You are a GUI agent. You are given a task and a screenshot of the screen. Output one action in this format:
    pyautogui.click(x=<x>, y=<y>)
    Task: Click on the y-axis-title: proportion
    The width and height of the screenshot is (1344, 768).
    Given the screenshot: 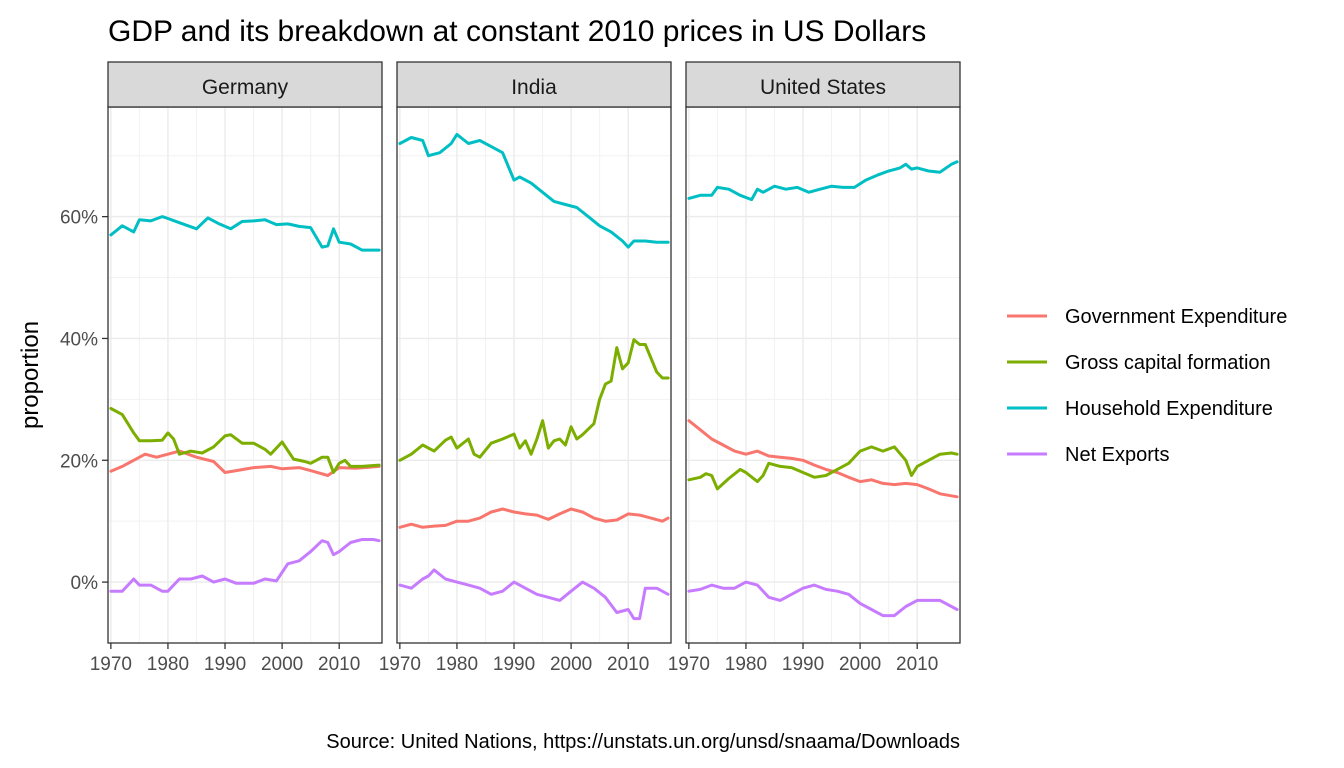 What is the action you would take?
    pyautogui.click(x=30, y=375)
    